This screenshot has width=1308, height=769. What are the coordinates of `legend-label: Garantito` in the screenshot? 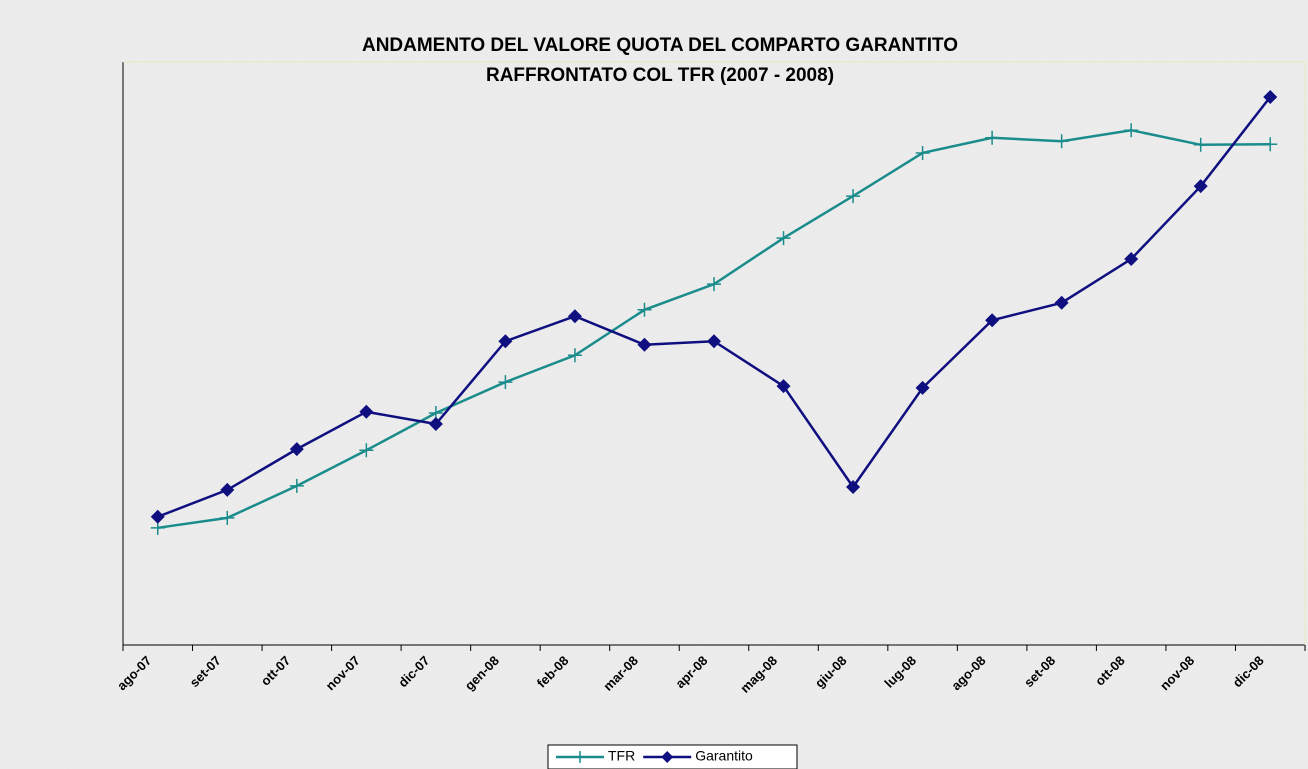 It's located at (724, 756).